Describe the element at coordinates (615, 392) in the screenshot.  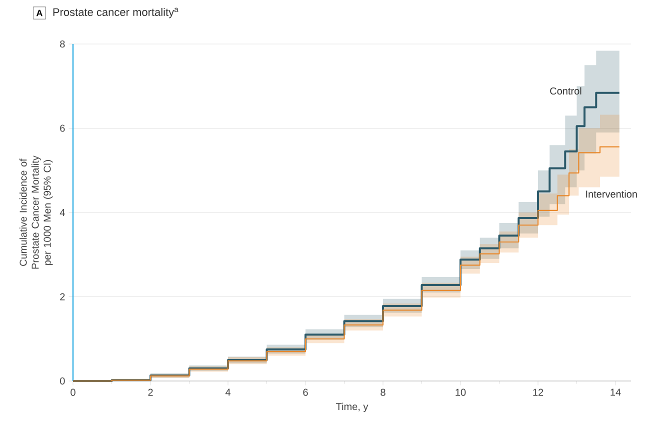
I see `x-tick-label: 14` at that location.